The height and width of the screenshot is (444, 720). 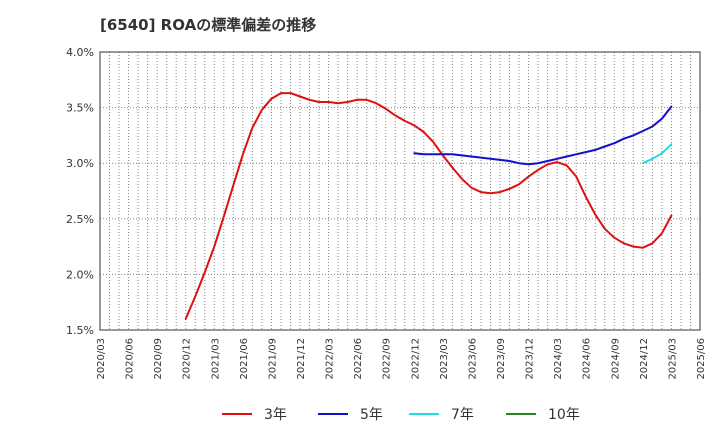 What do you see at coordinates (701, 359) in the screenshot?
I see `x-tick-label: 2025/06` at bounding box center [701, 359].